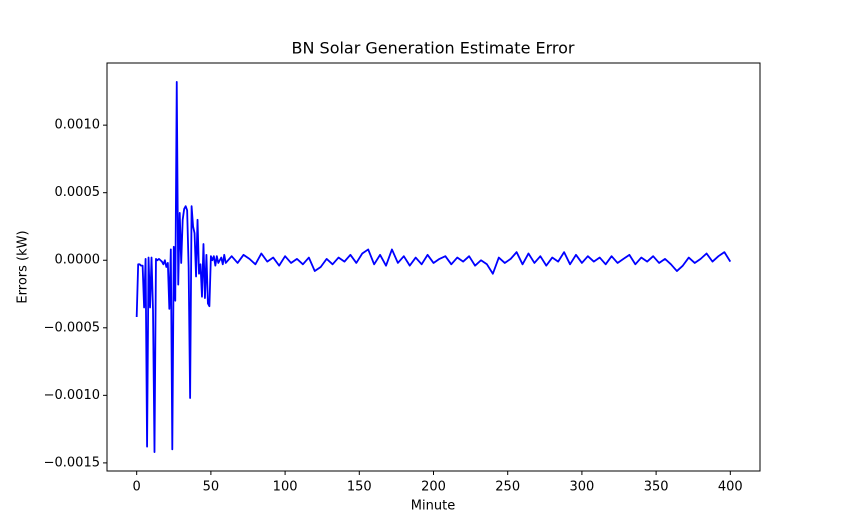  I want to click on y-tick-label: 0.0005, so click(78, 192).